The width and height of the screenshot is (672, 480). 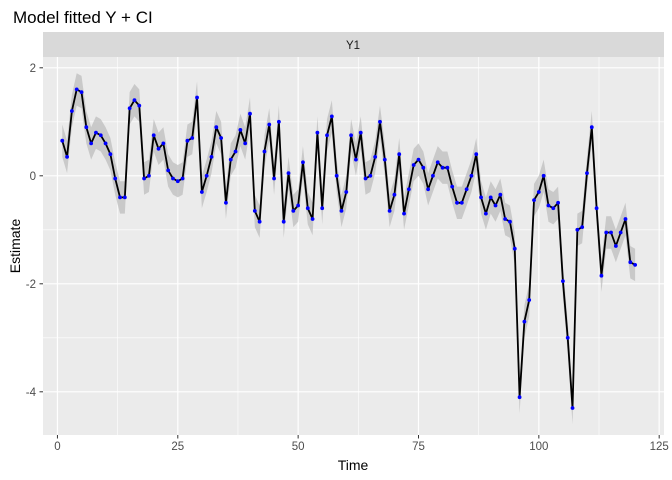 What do you see at coordinates (33, 69) in the screenshot?
I see `y-tick-label: 2` at bounding box center [33, 69].